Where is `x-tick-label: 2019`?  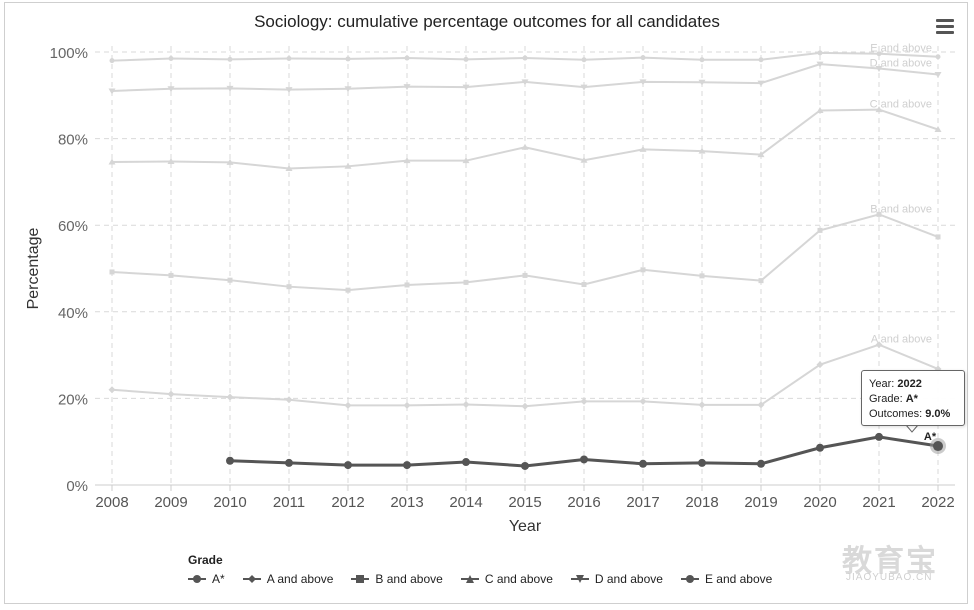
x-tick-label: 2019 is located at coordinates (760, 502).